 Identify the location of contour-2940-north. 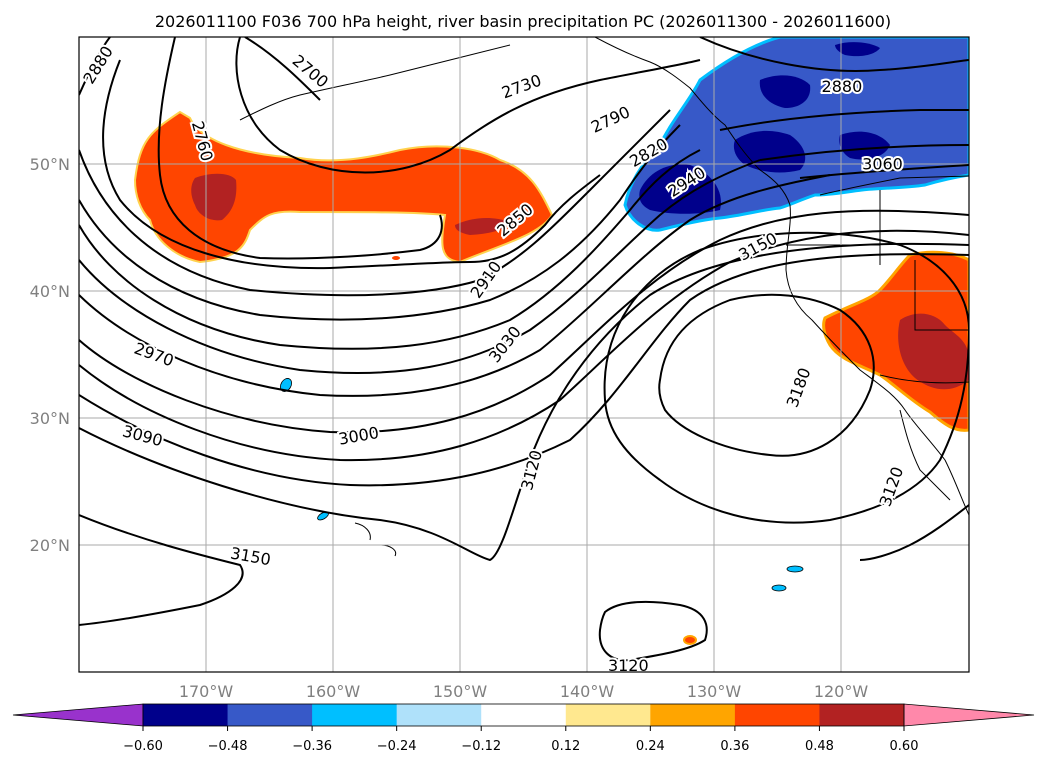
(844, 120).